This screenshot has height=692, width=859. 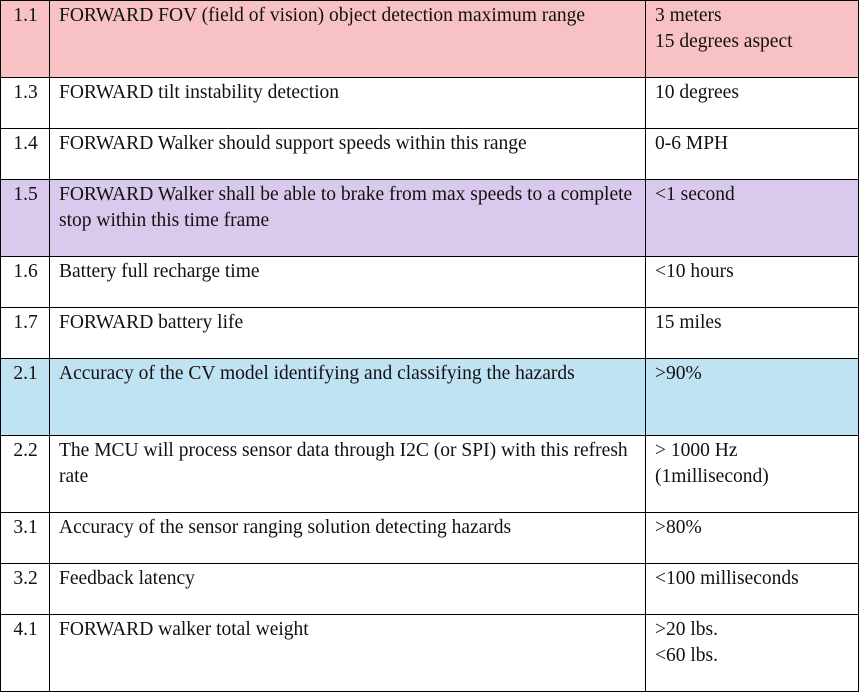 What do you see at coordinates (25, 397) in the screenshot?
I see `requirement-id: 2.1` at bounding box center [25, 397].